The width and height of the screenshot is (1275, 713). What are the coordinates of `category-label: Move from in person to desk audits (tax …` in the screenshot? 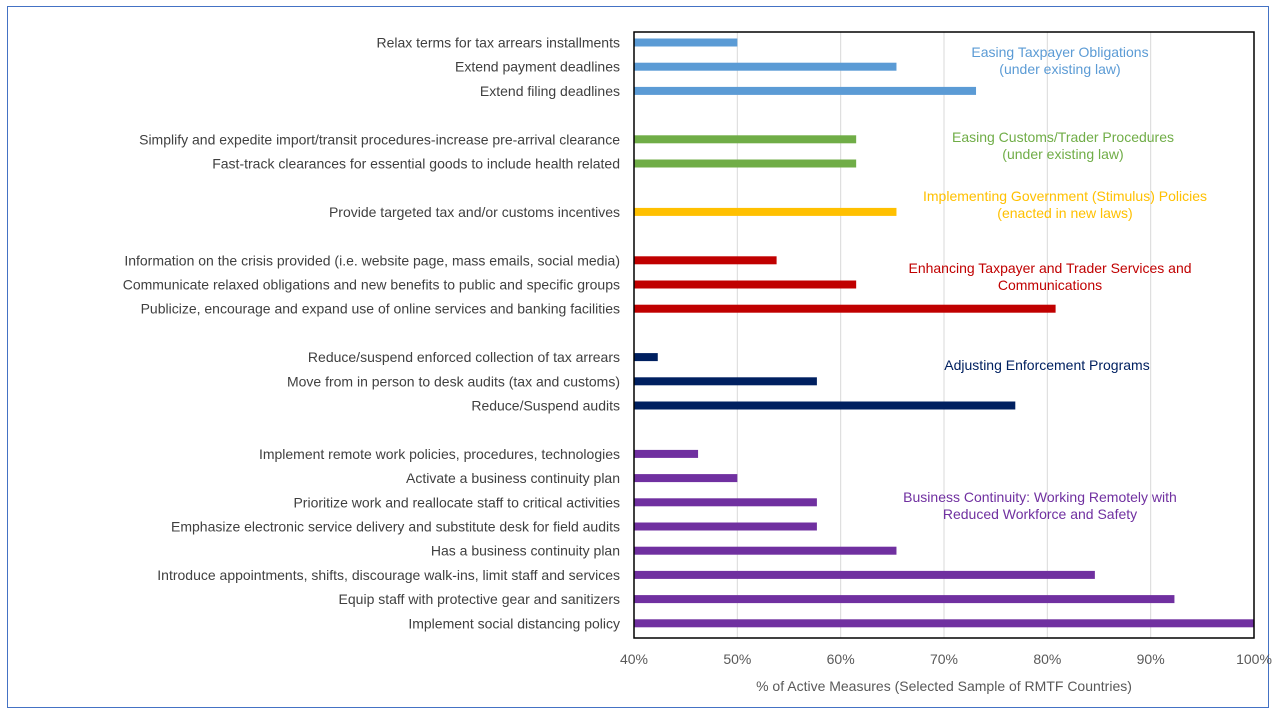 It's located at (453, 381).